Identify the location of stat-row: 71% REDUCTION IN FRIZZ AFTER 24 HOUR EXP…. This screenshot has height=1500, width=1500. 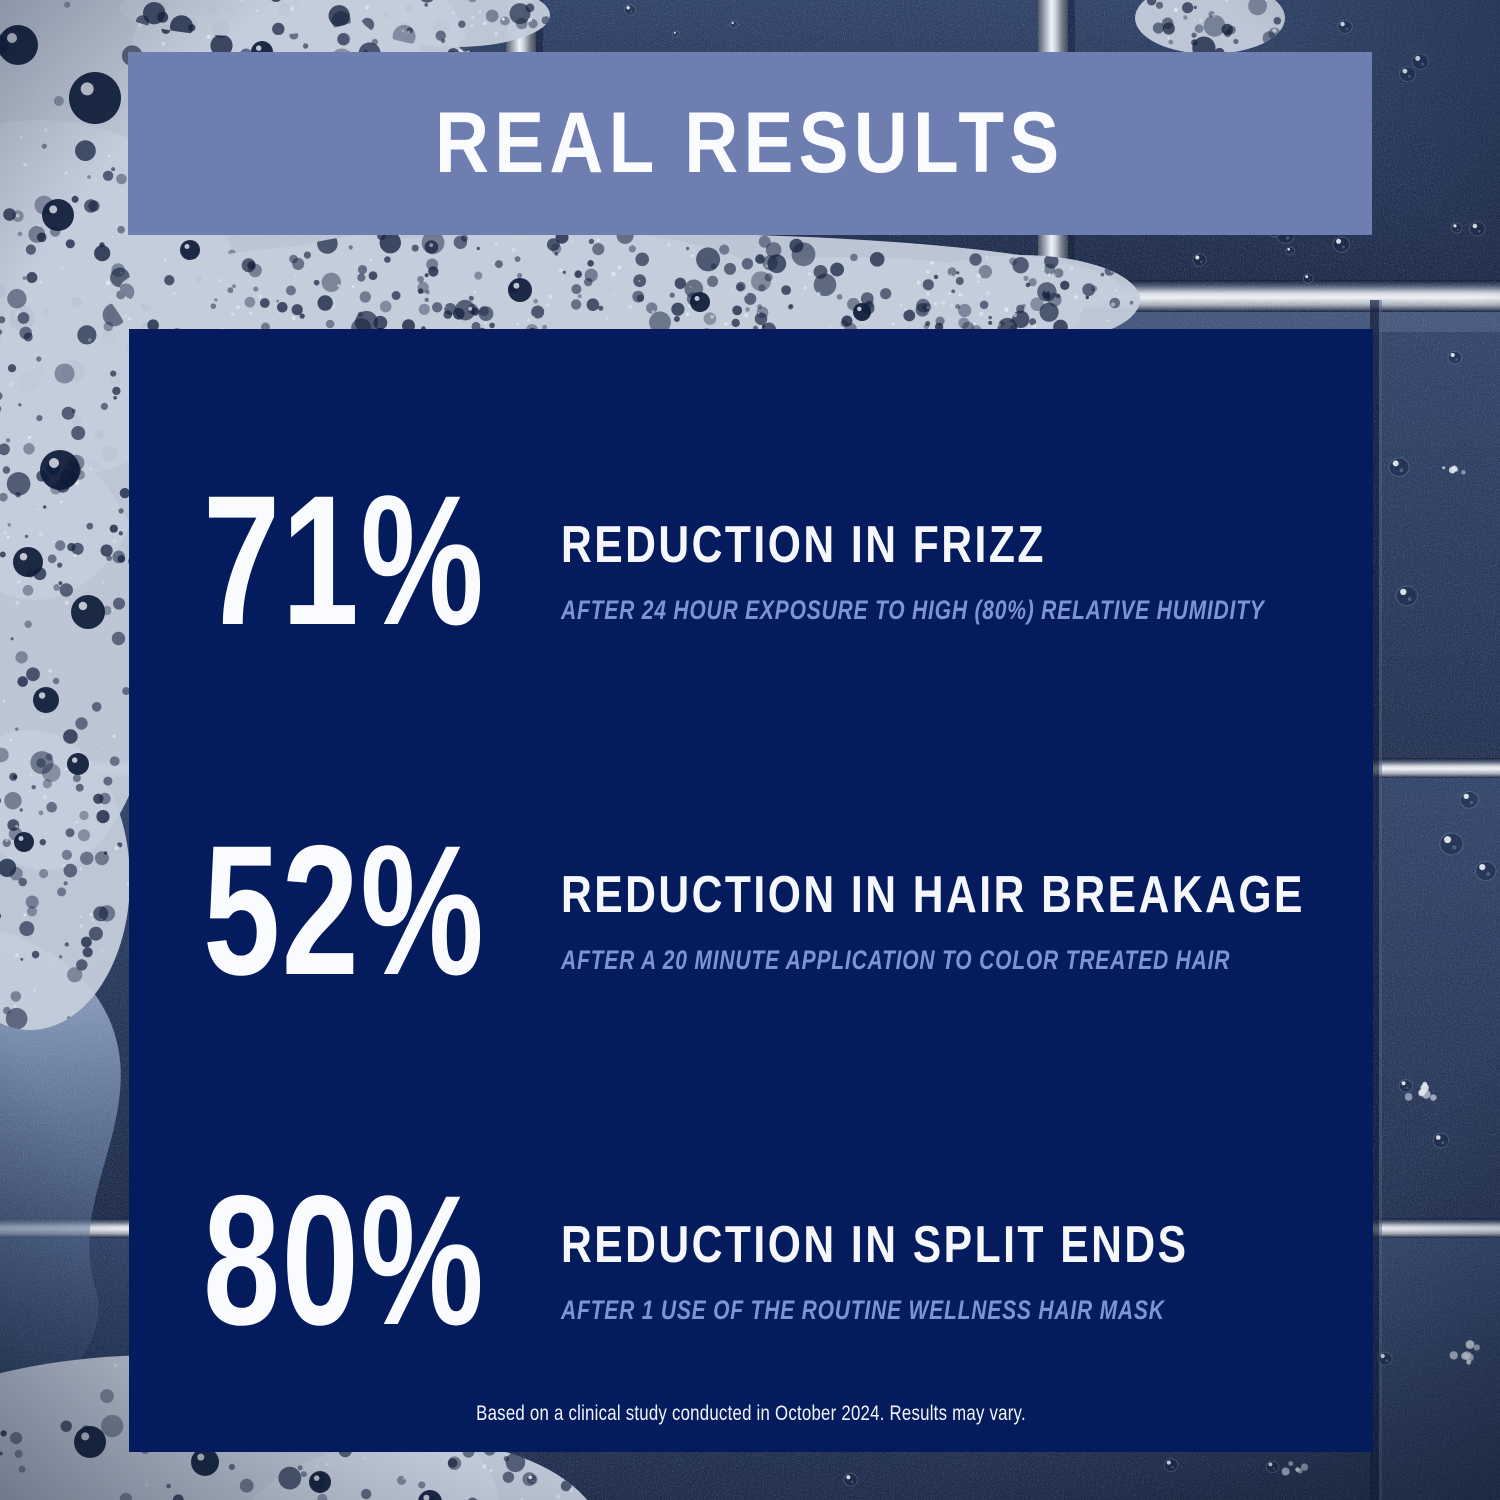
(778, 561).